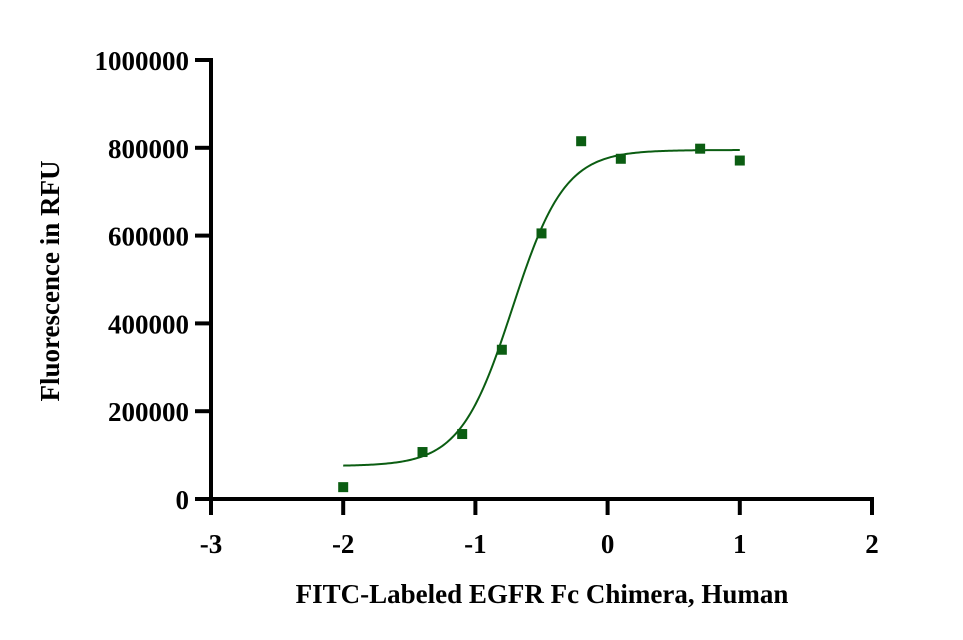 The image size is (963, 640). I want to click on x-tick-label: -3, so click(211, 544).